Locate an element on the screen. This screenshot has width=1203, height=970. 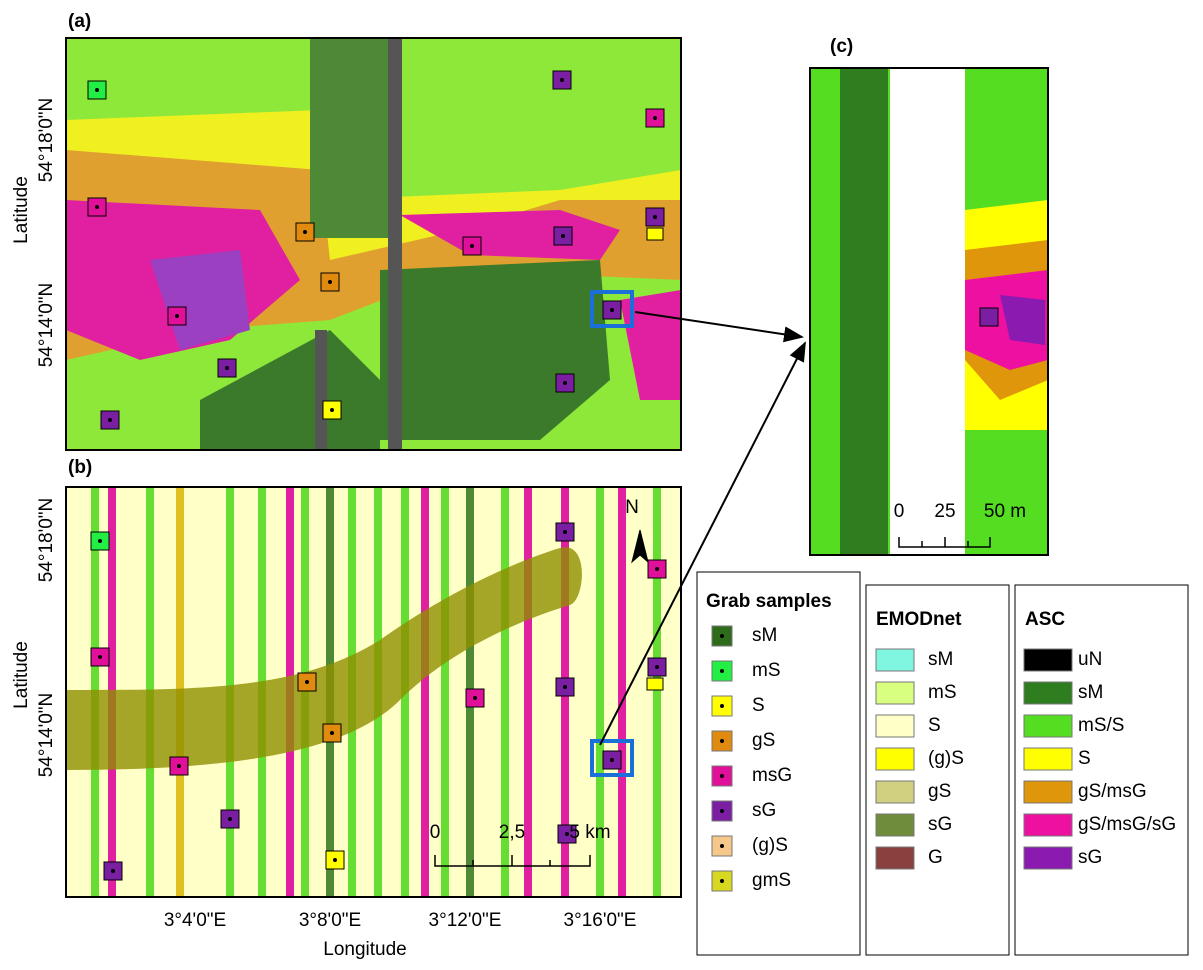
legend-label: gmS is located at coordinates (771, 880).